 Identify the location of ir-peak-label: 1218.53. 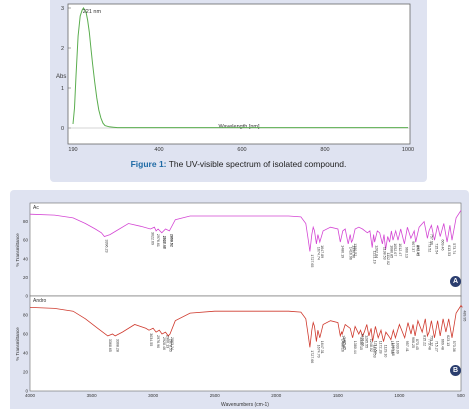
(375, 351).